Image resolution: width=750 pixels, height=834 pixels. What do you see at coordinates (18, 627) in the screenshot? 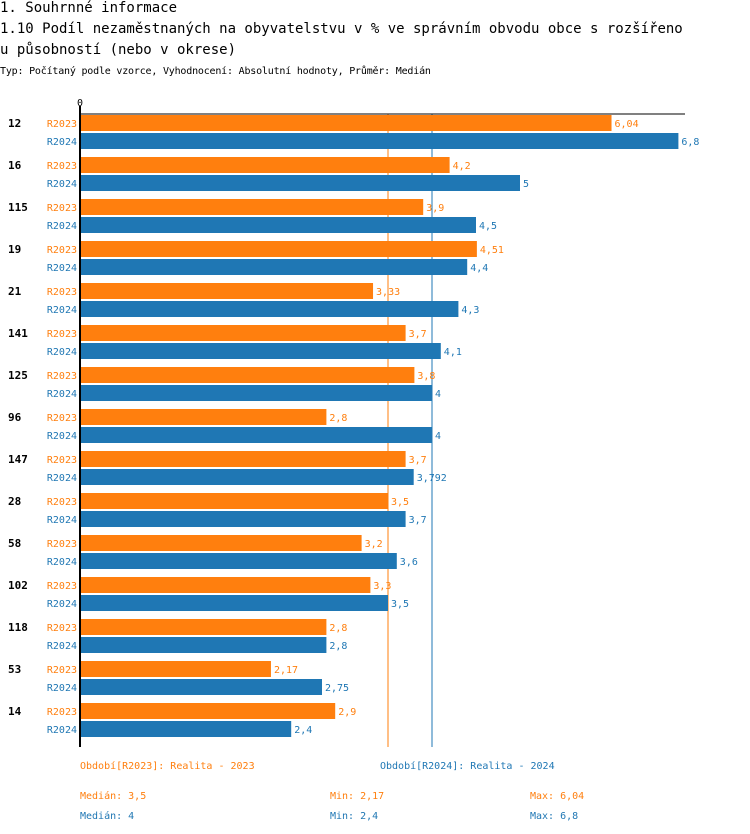
I see `category-label: 118` at bounding box center [18, 627].